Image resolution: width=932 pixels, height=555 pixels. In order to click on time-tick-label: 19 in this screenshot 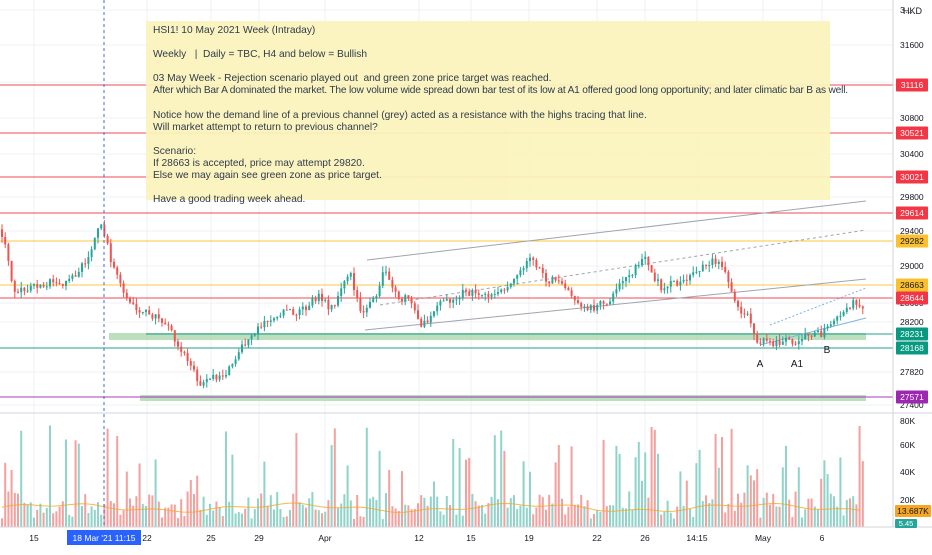, I will do `click(529, 538)`.